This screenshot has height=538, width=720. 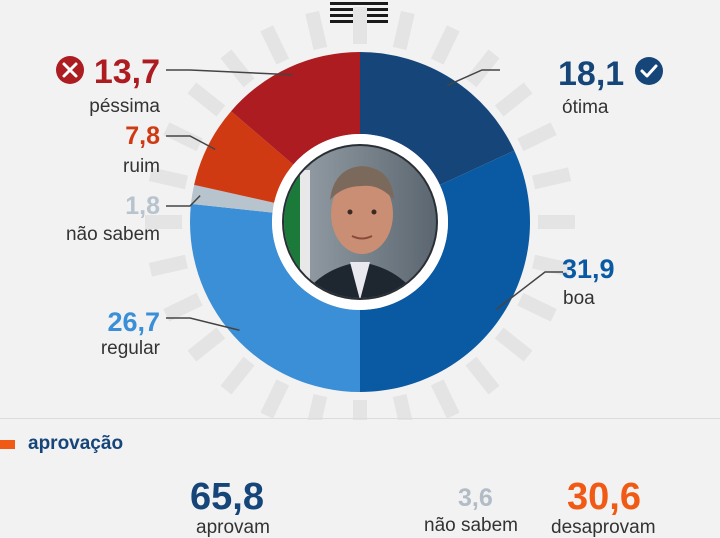 What do you see at coordinates (227, 497) in the screenshot?
I see `approval-value-aprovam: 65,8` at bounding box center [227, 497].